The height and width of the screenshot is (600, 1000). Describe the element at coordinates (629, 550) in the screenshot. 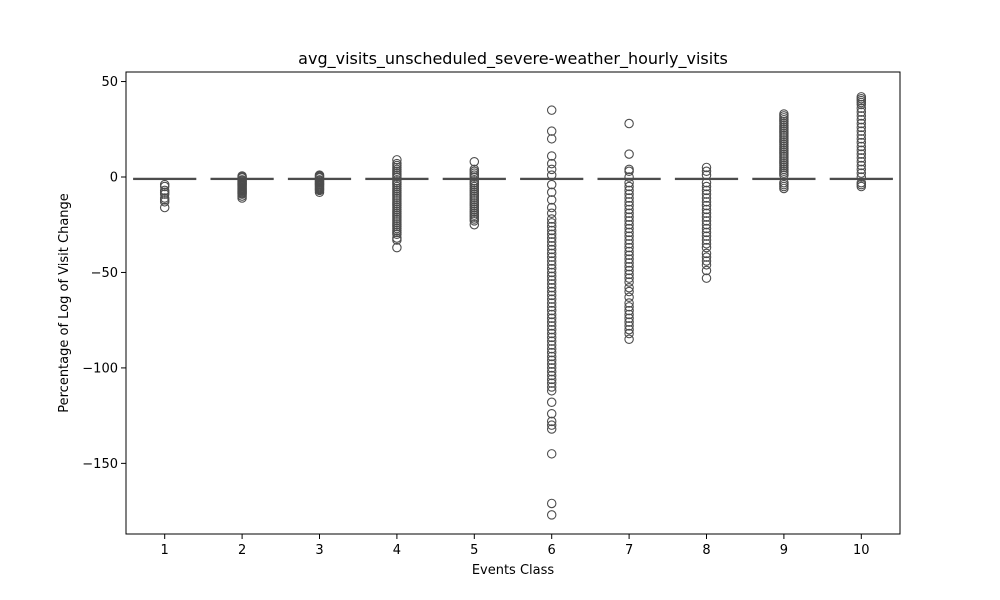

I see `x-tick-label: 7` at that location.